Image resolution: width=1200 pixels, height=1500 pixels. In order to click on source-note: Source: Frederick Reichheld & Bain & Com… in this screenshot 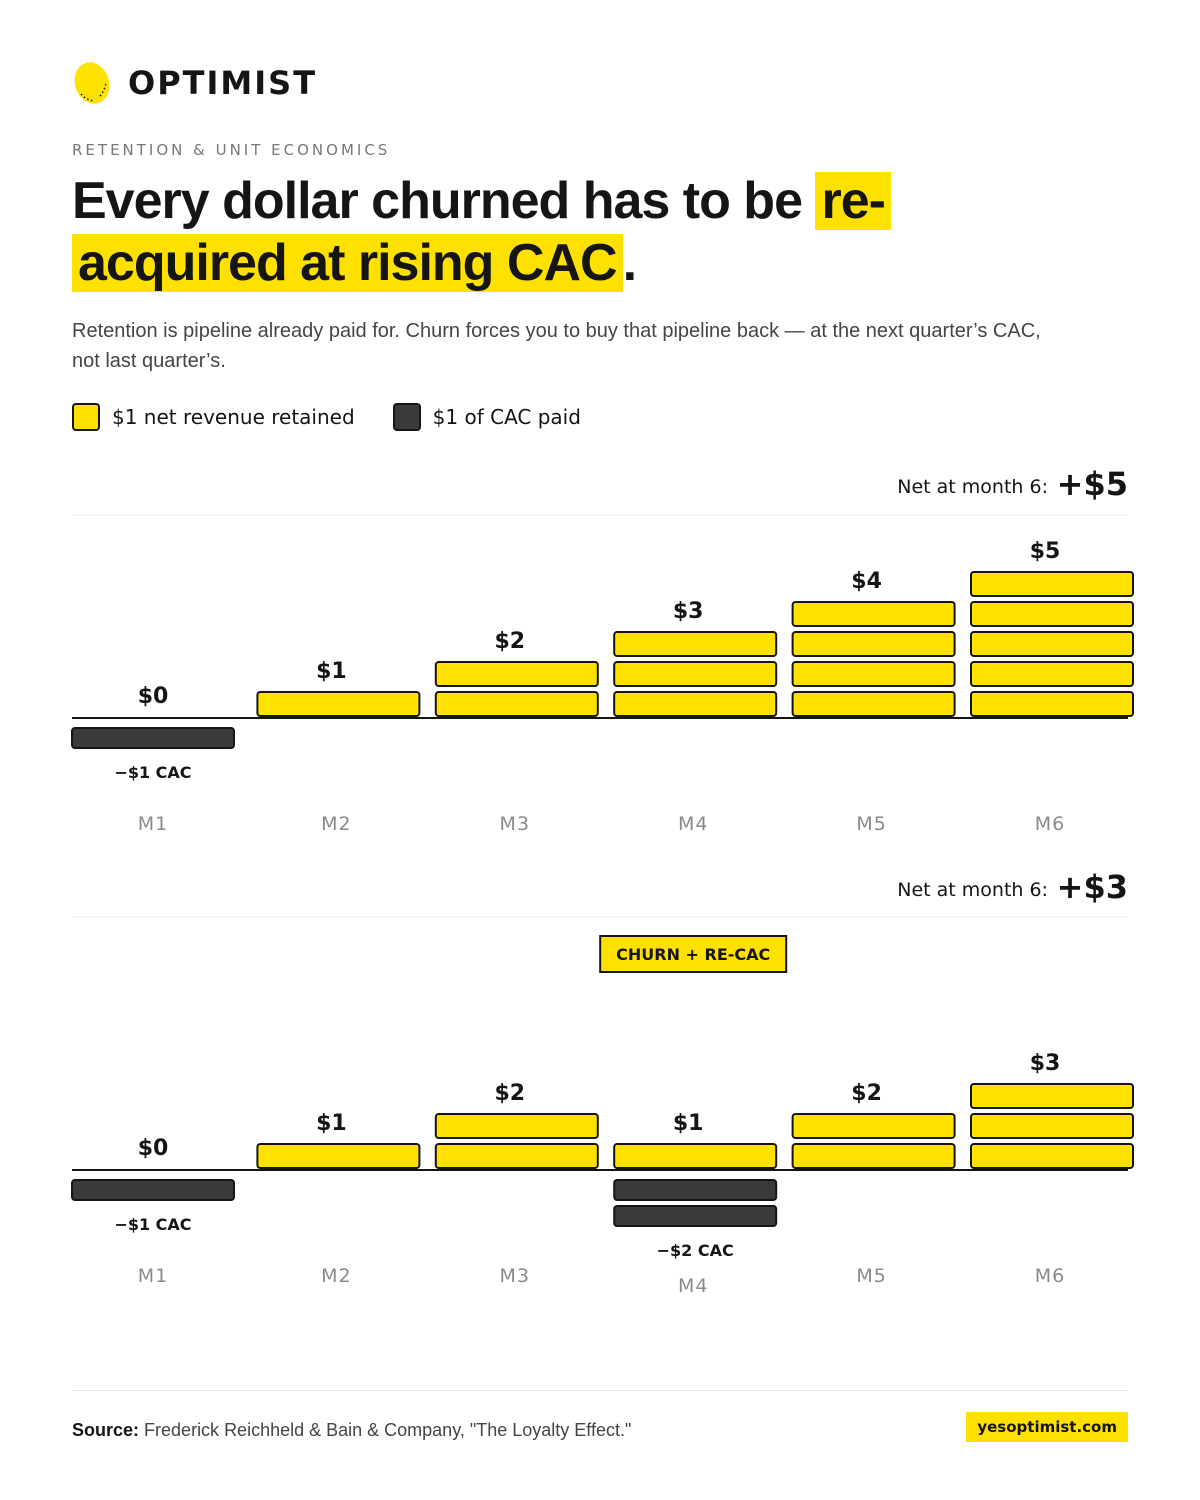, I will do `click(351, 1430)`.